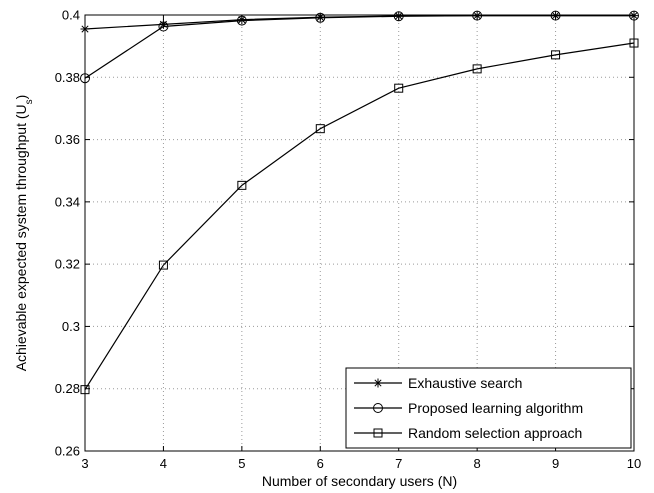 The width and height of the screenshot is (654, 493). Describe the element at coordinates (163, 463) in the screenshot. I see `x-tick-label: 4` at that location.